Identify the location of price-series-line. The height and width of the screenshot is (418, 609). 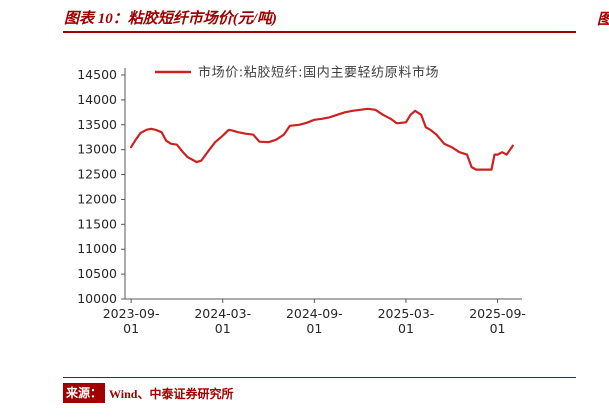
(321, 139).